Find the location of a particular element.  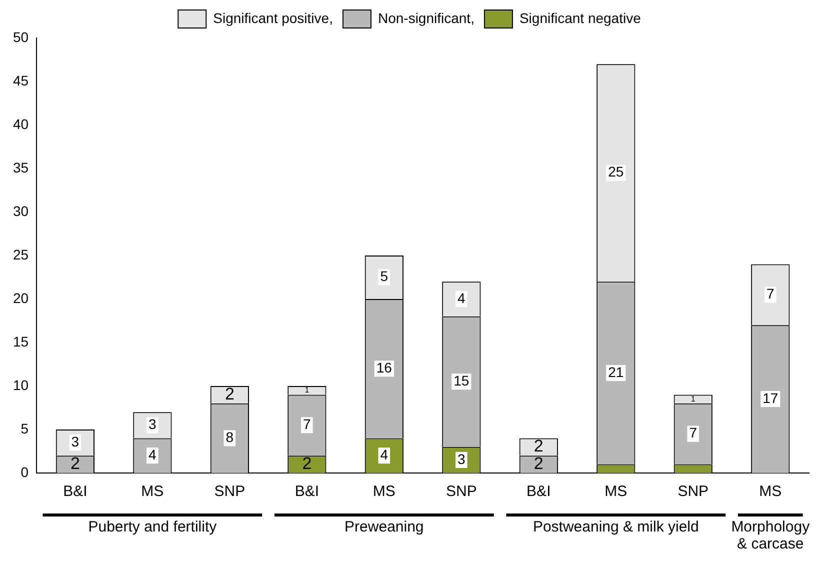

legend-label: Non-significant, is located at coordinates (426, 18).